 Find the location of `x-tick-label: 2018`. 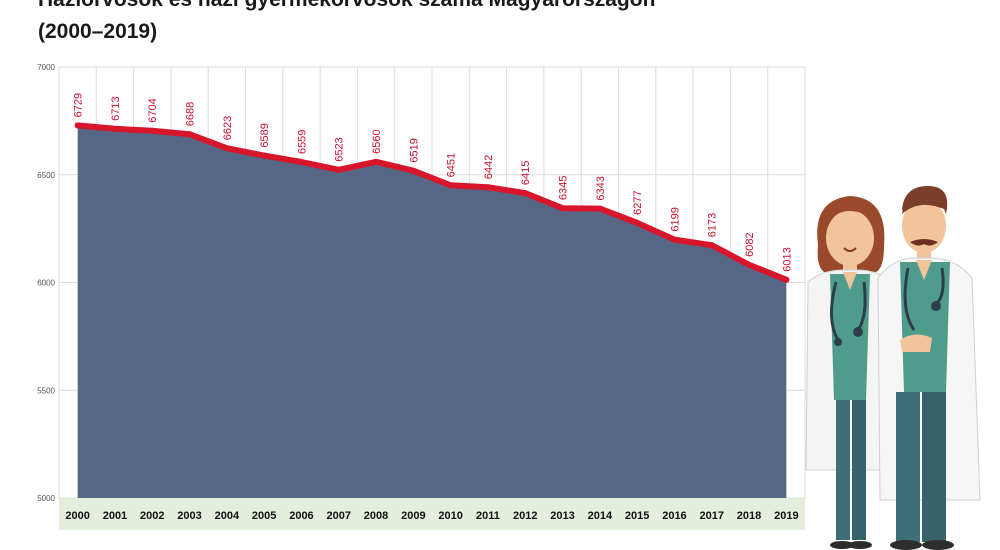

x-tick-label: 2018 is located at coordinates (749, 516).